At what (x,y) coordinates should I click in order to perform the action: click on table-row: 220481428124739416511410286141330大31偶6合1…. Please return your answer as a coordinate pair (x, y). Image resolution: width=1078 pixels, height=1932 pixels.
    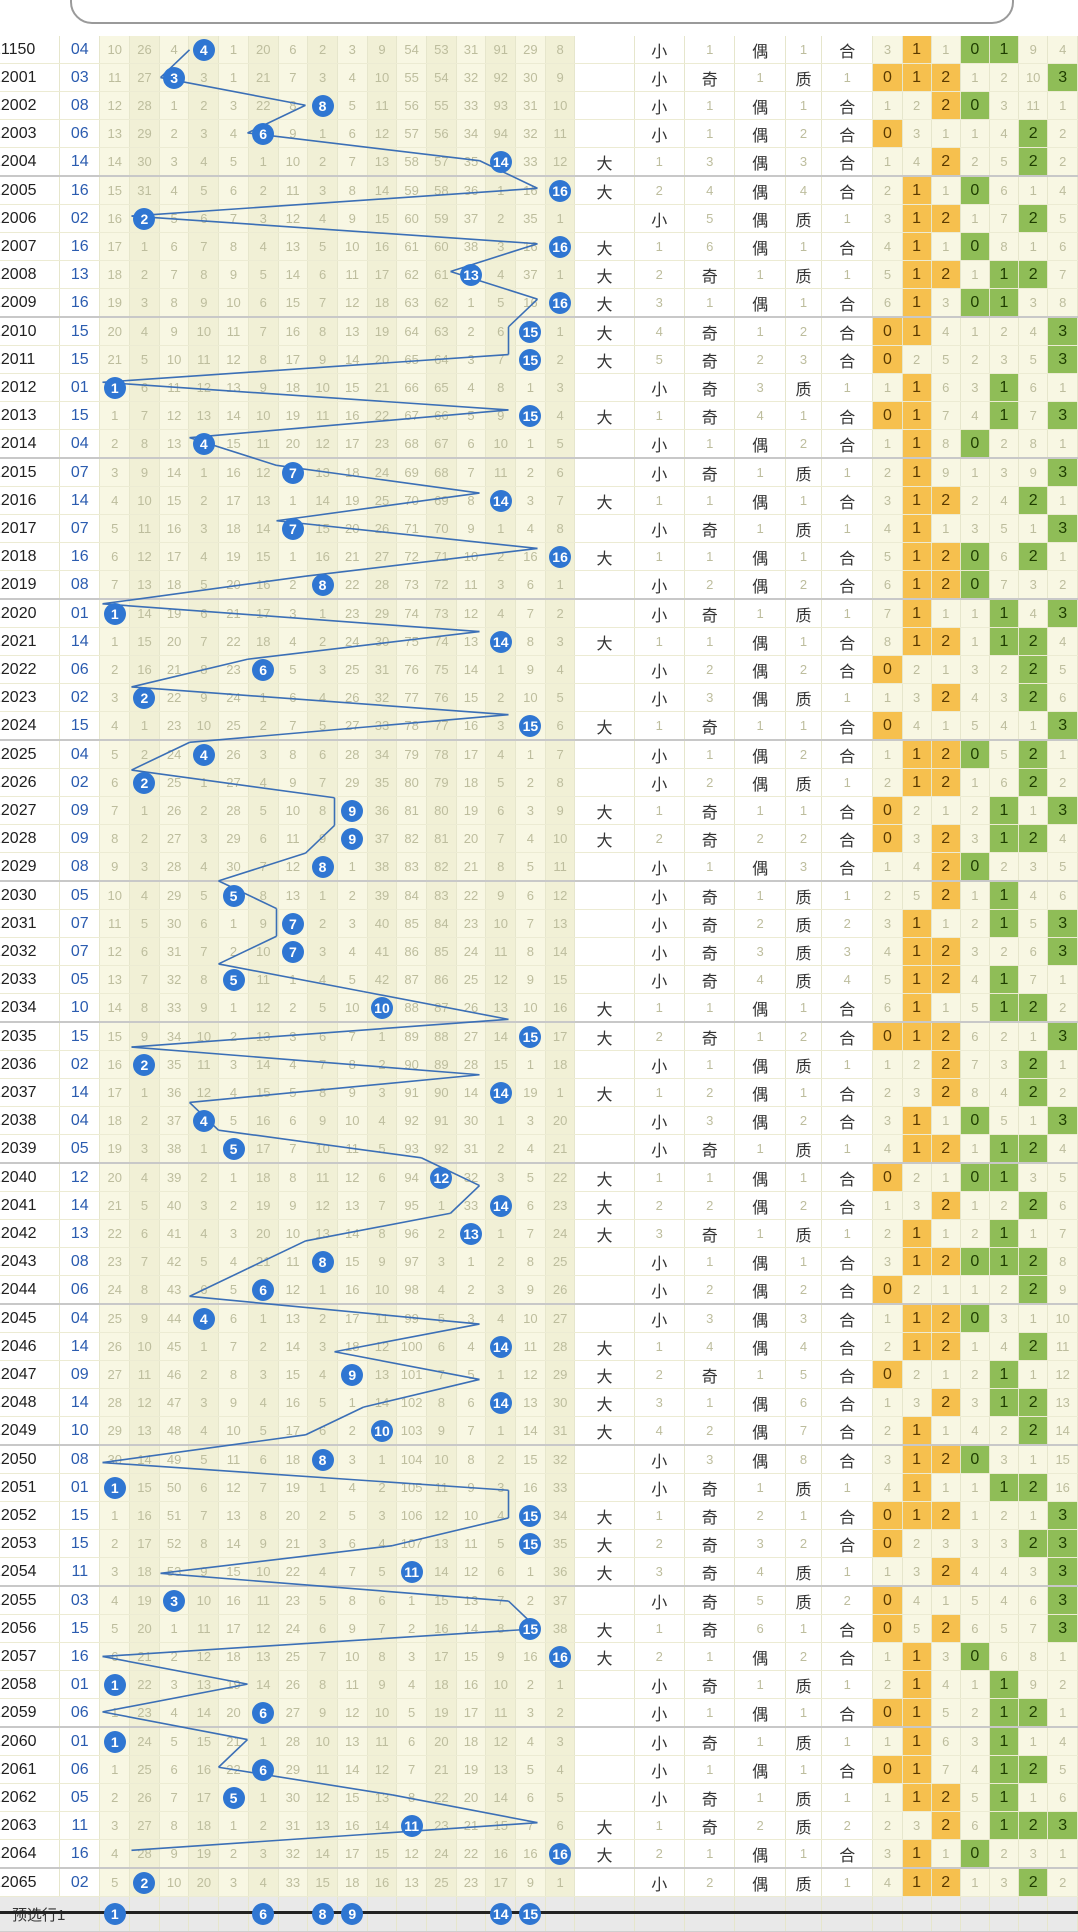
    Looking at the image, I should click on (539, 1402).